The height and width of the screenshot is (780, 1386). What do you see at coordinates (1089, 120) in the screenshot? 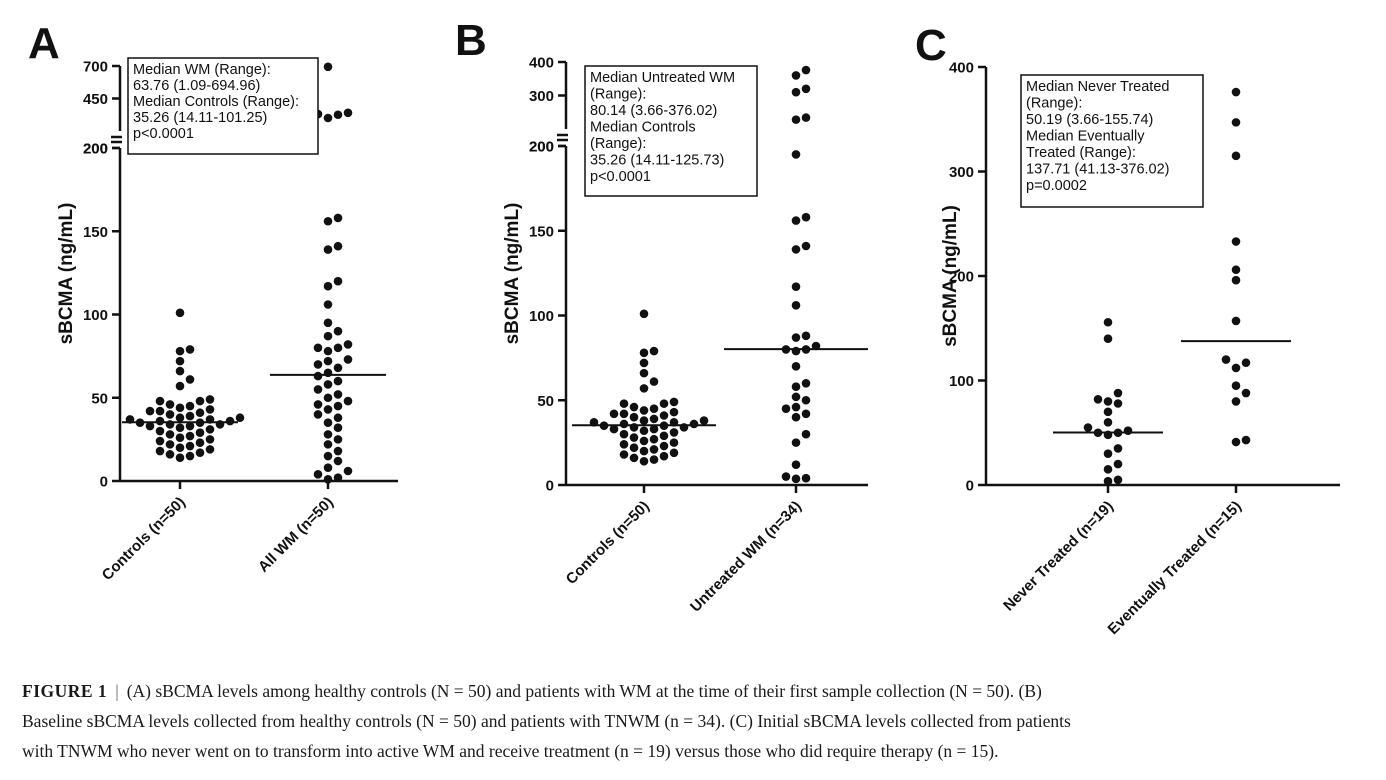
I see `stats-annotation-line: 50.19 (3.66-155.74)` at bounding box center [1089, 120].